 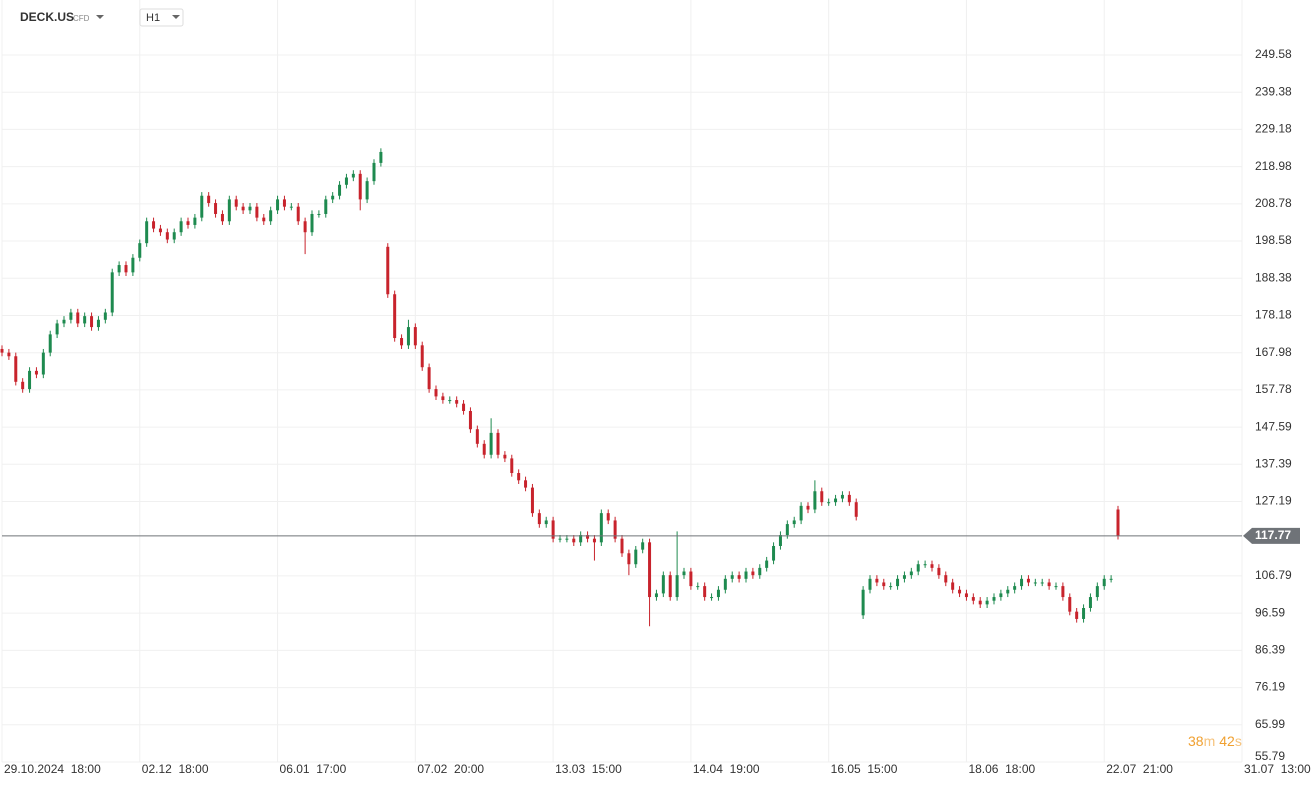 I want to click on symbol-dropdown-arrow, so click(x=100, y=17).